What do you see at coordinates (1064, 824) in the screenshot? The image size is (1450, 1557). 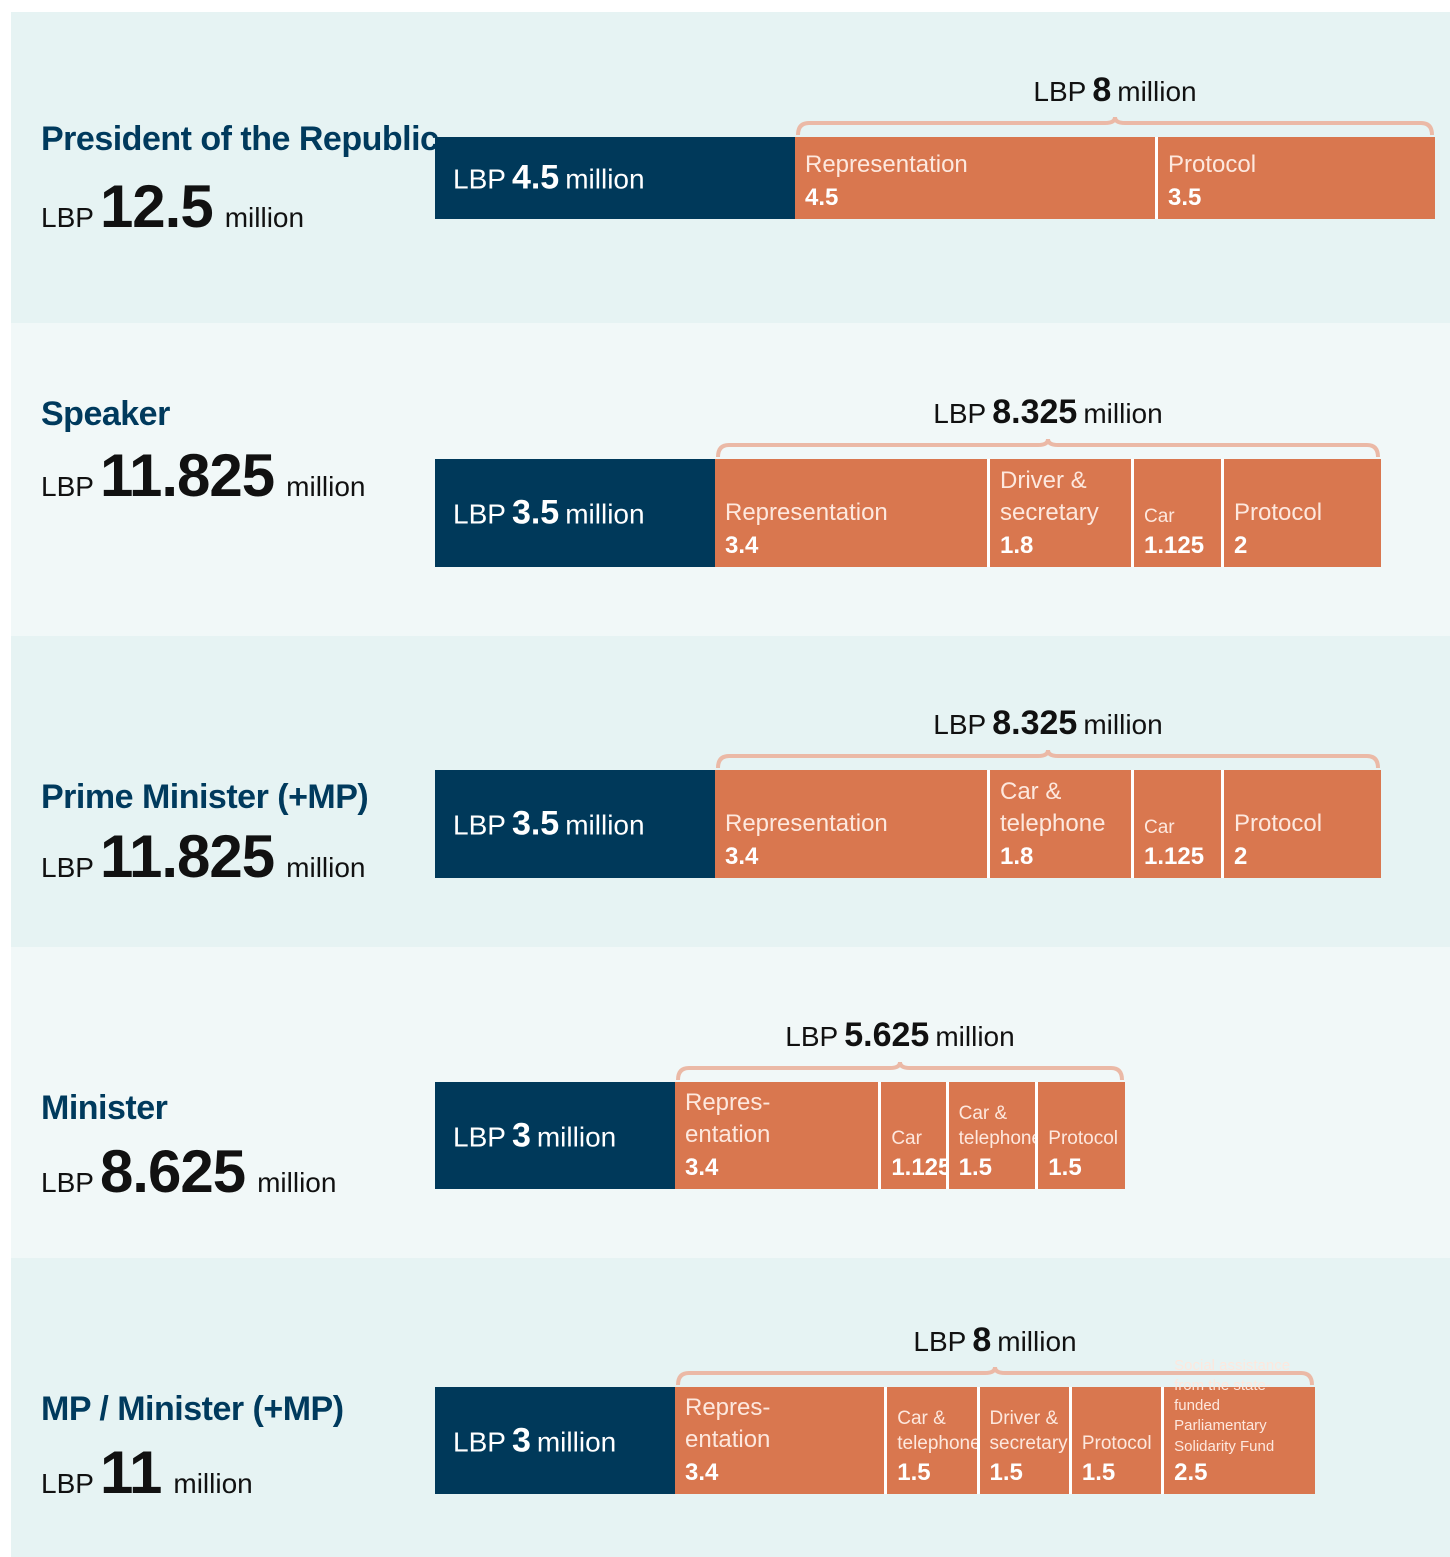 I see `segment-label: Car & telephone 1.8` at bounding box center [1064, 824].